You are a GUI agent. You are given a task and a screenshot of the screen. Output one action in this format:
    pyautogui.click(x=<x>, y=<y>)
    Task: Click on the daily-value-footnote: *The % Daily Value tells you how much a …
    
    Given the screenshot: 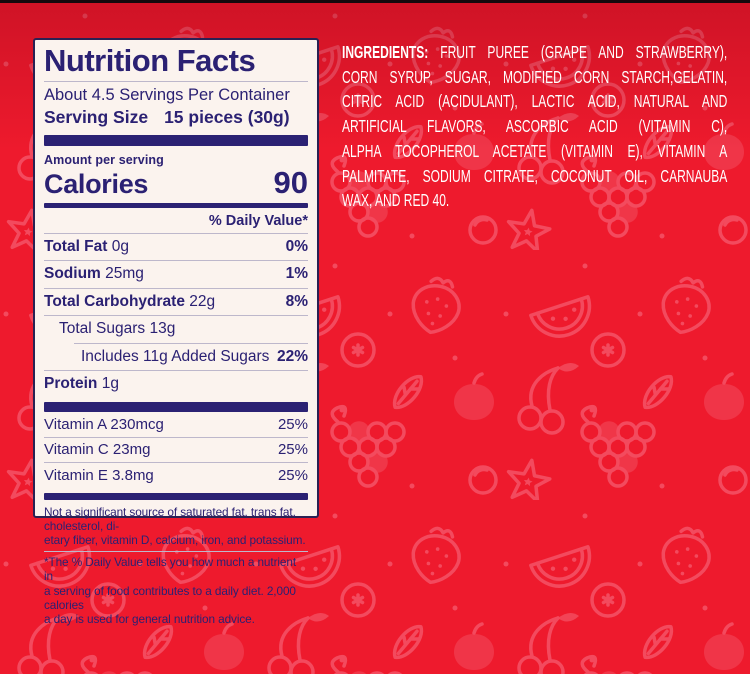 What is the action you would take?
    pyautogui.click(x=170, y=590)
    